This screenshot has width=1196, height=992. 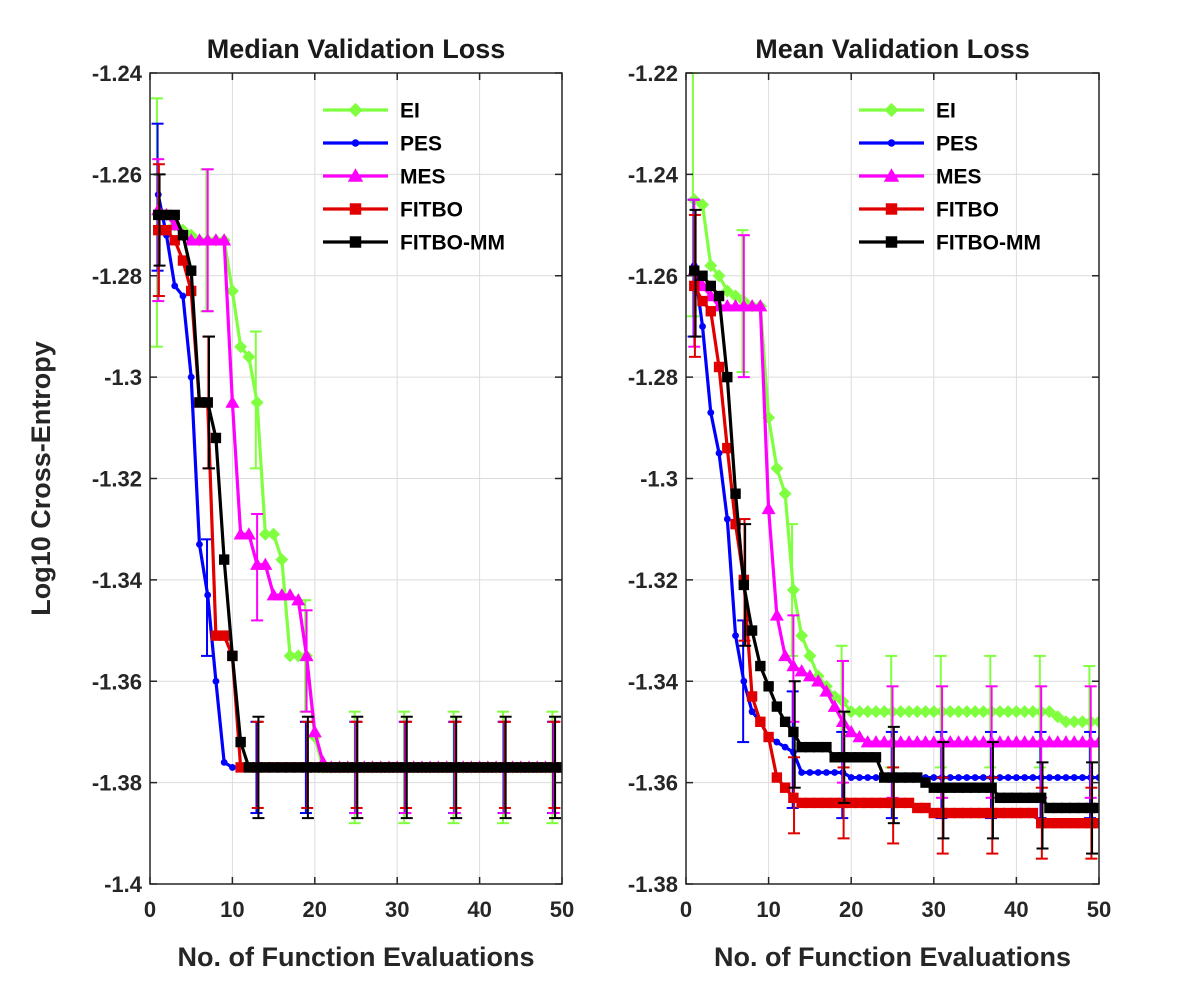 What do you see at coordinates (1016, 909) in the screenshot?
I see `x-tick-label: 40` at bounding box center [1016, 909].